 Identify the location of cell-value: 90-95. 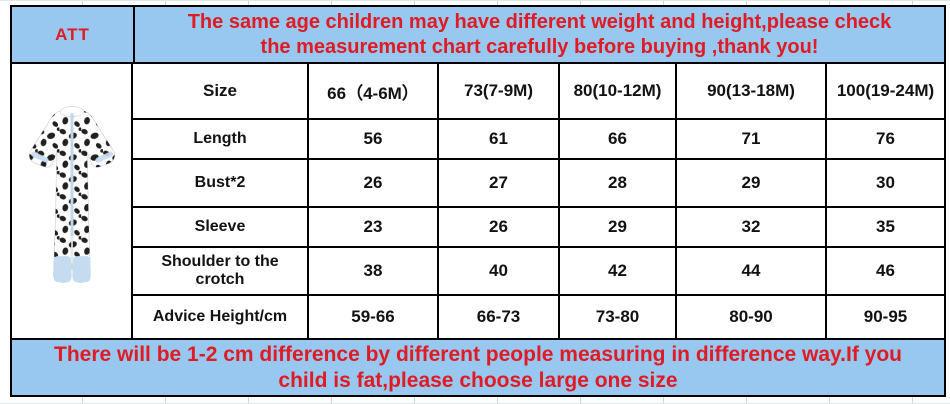
(884, 316).